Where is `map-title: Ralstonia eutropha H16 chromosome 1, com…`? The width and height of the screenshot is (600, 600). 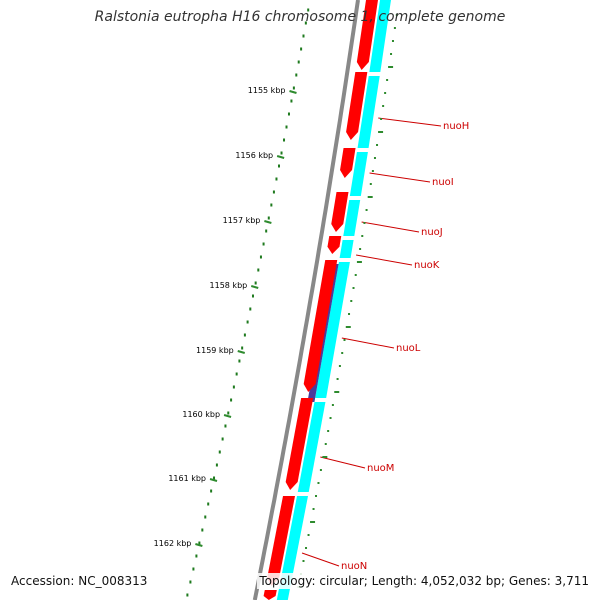 map-title: Ralstonia eutropha H16 chromosome 1, com… is located at coordinates (300, 17).